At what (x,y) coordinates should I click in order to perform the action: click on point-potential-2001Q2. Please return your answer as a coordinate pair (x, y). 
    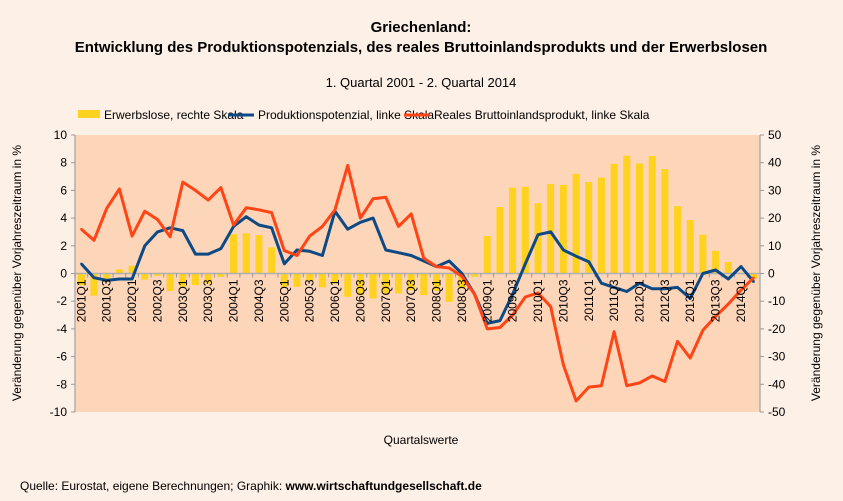
    Looking at the image, I should click on (94, 277).